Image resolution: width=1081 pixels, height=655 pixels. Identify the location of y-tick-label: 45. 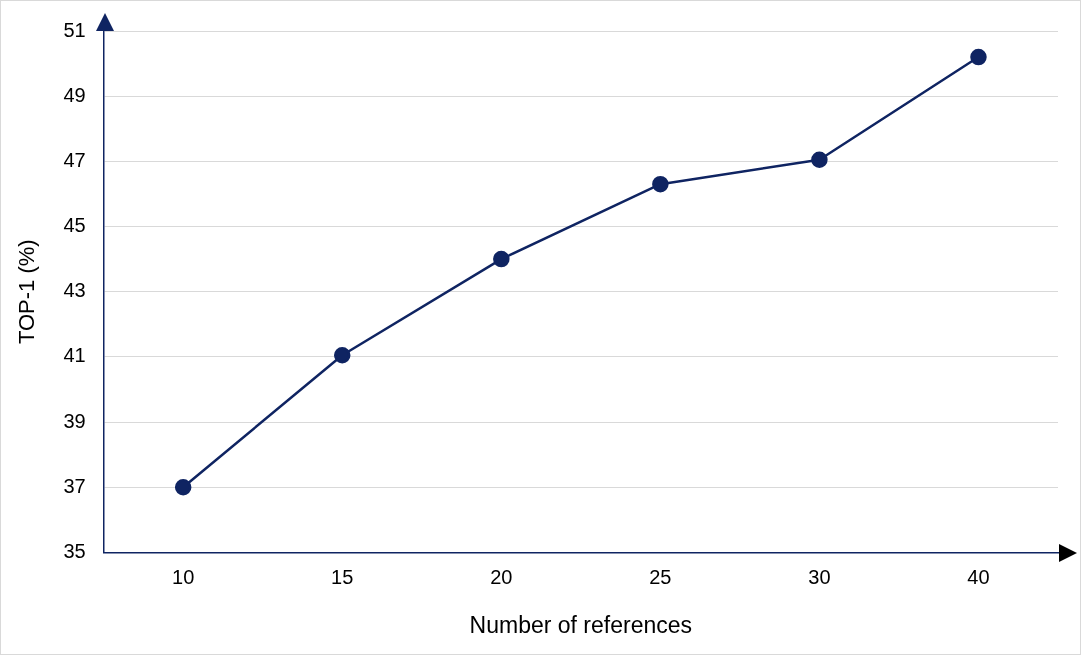
(74, 225).